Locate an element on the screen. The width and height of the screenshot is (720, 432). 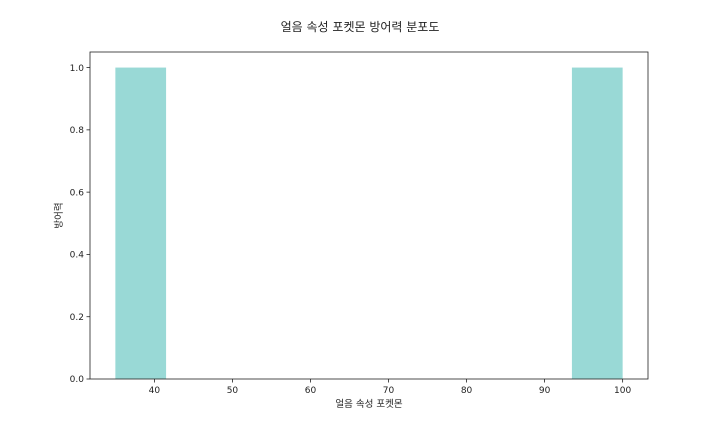
x-tick-label-2: 60 is located at coordinates (311, 391).